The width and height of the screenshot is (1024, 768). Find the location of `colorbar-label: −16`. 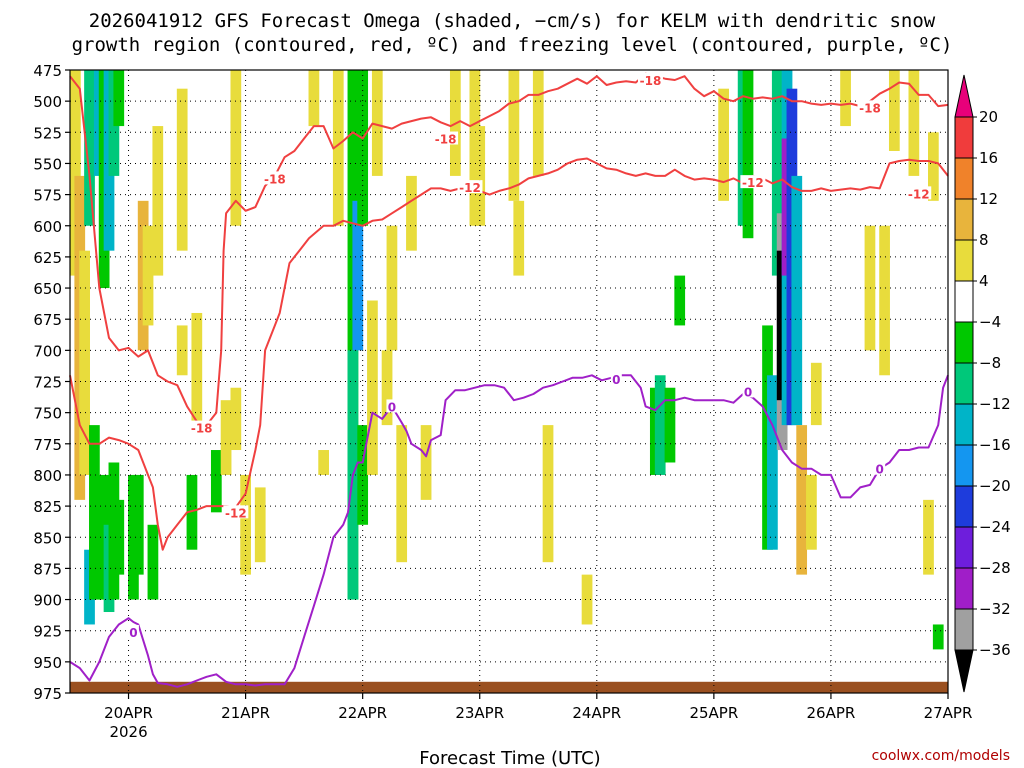

colorbar-label: −16 is located at coordinates (995, 445).